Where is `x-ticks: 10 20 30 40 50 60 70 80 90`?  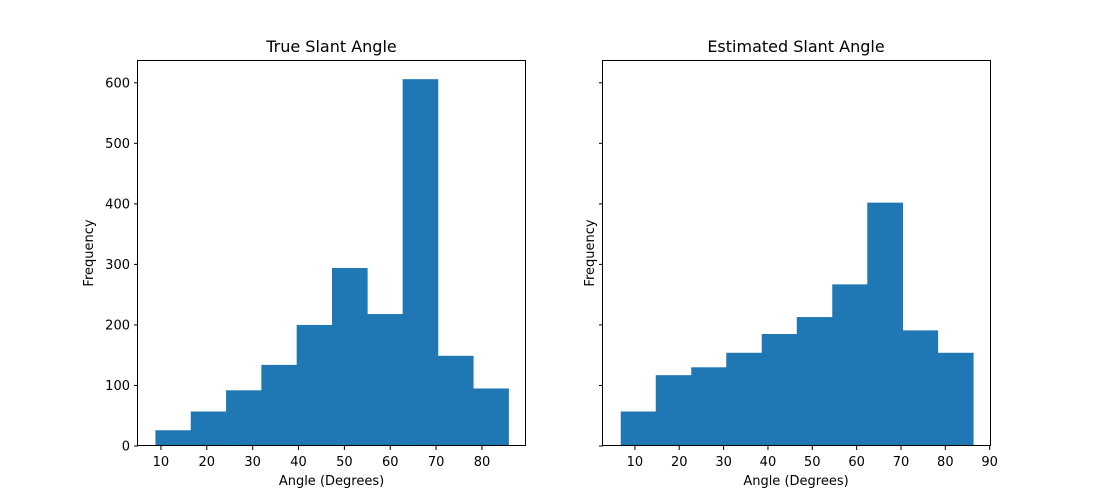
x-ticks: 10 20 30 40 50 60 70 80 90 is located at coordinates (812, 458).